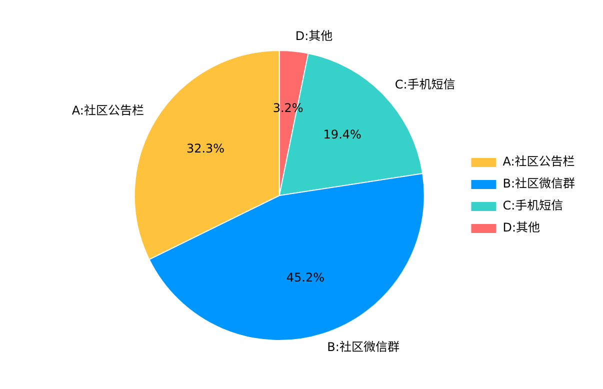 Image resolution: width=603 pixels, height=389 pixels. I want to click on legend-label: C:手机短信, so click(533, 205).